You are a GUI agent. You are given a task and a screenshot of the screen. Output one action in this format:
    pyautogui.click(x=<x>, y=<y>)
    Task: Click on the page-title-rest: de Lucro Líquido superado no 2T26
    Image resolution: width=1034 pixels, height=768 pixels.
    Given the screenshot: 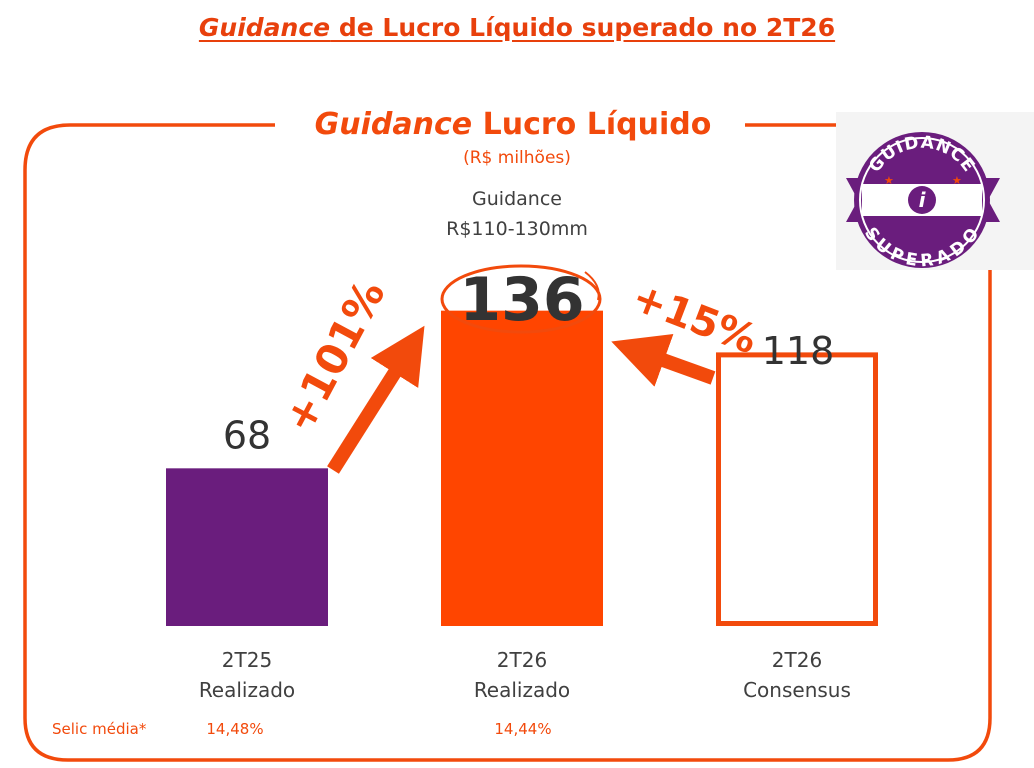 What is the action you would take?
    pyautogui.click(x=583, y=27)
    